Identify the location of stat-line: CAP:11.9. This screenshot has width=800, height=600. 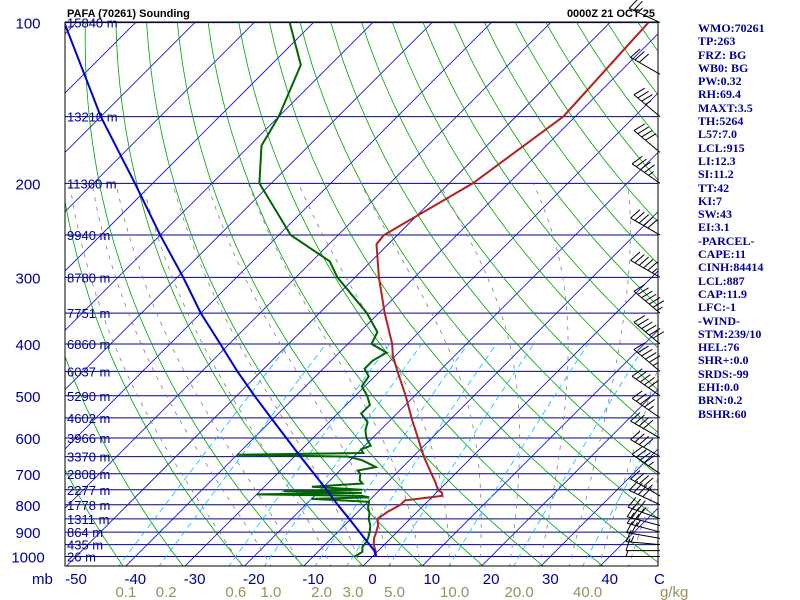
(722, 293).